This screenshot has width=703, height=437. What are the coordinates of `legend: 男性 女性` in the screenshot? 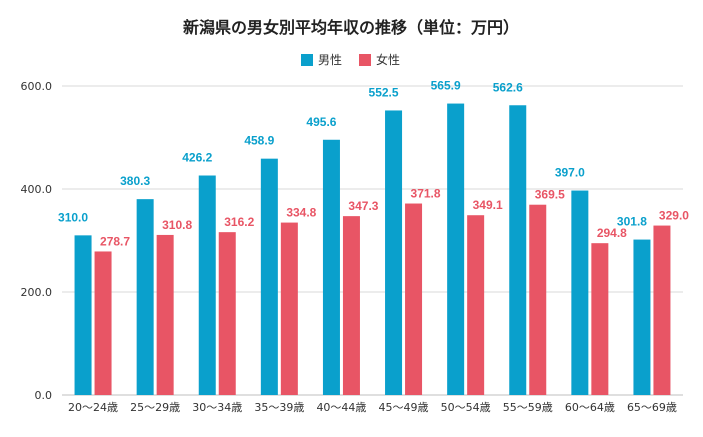 It's located at (350, 59).